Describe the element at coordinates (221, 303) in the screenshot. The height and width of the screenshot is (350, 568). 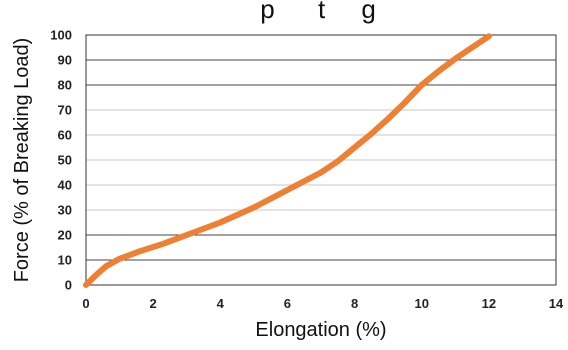
I see `x-tick-label: 4` at that location.